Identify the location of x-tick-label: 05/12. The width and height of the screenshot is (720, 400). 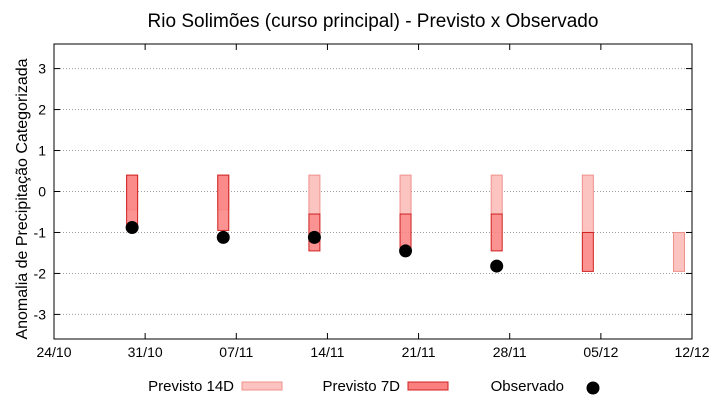
(600, 352).